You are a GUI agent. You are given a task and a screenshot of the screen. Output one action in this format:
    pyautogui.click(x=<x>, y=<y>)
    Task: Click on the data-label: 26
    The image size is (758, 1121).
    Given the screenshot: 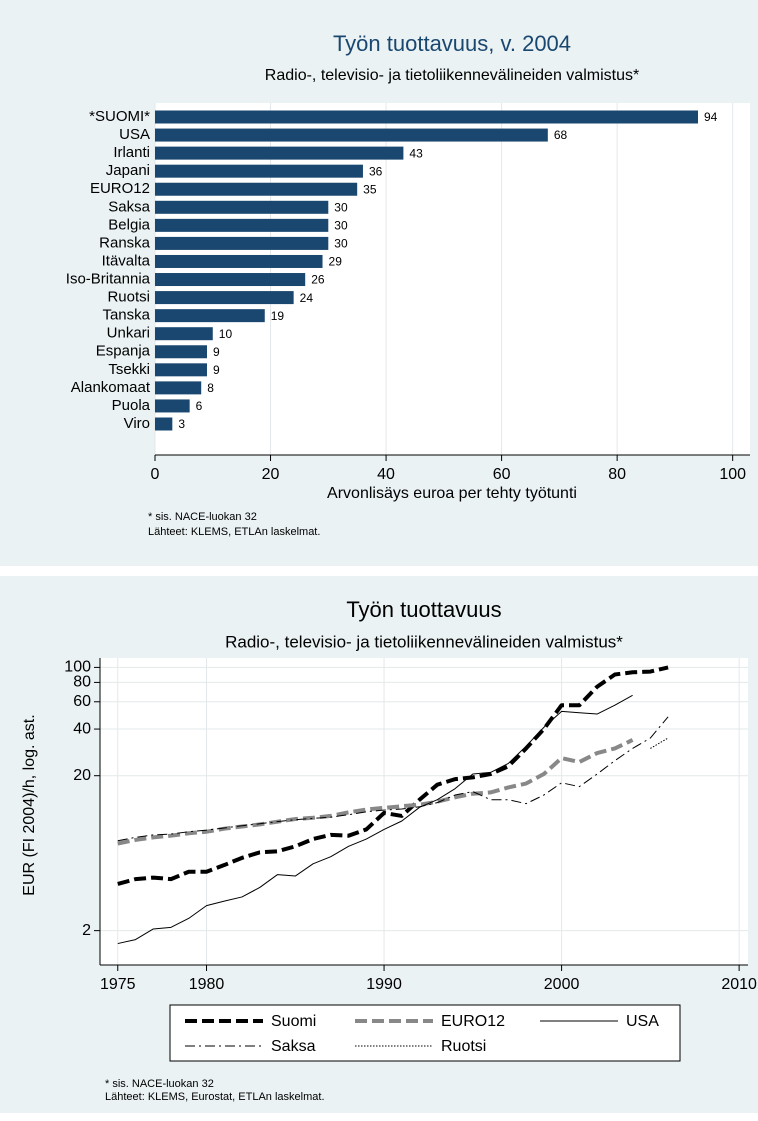 What is the action you would take?
    pyautogui.click(x=318, y=280)
    